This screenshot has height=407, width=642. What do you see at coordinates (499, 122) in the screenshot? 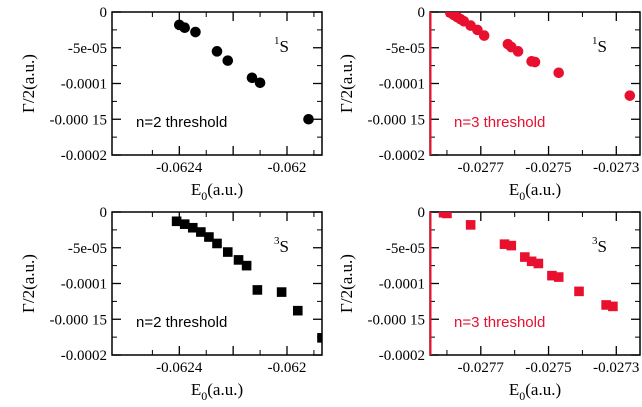
I see `threshold-annotation: n=3 threshold` at bounding box center [499, 122].